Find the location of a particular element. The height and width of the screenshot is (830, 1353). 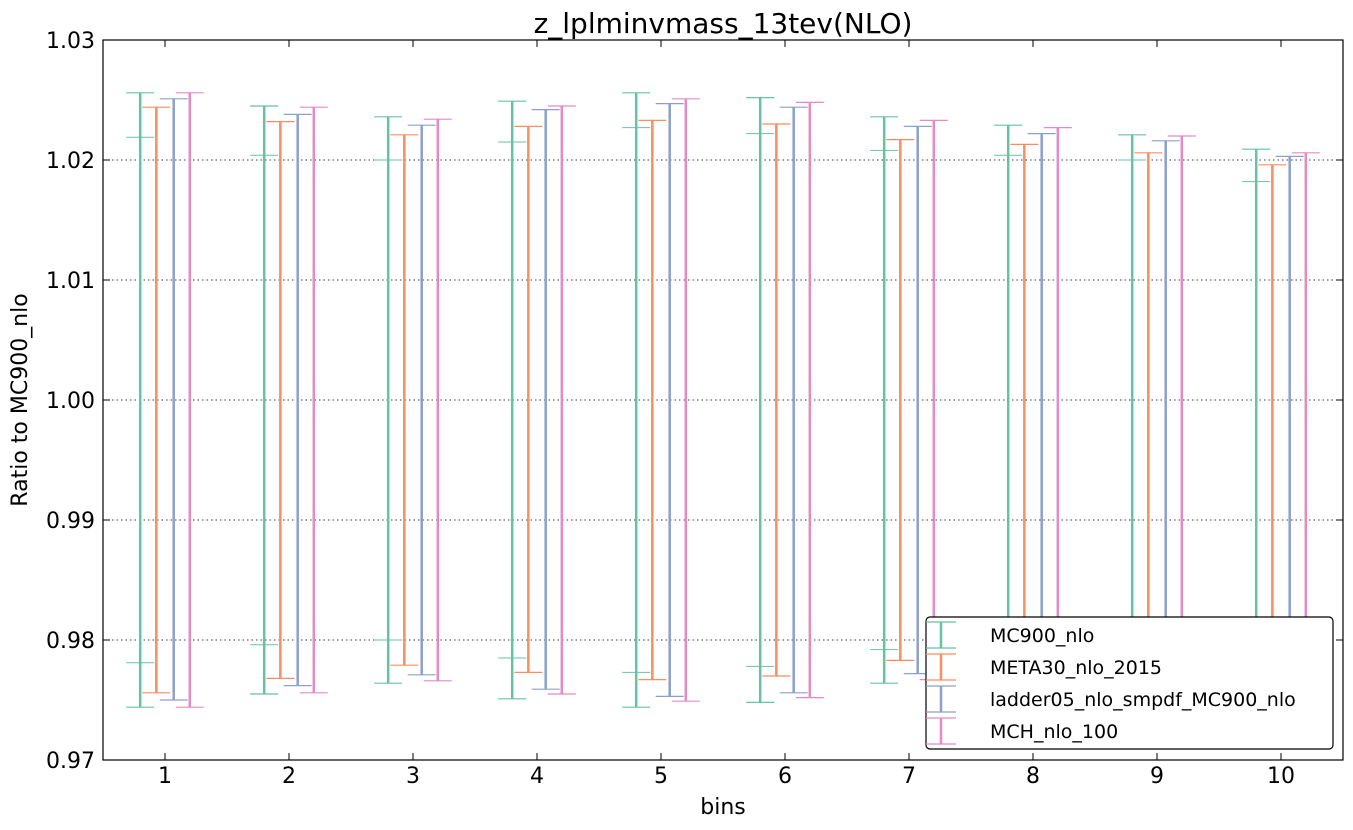

x-tick-label: 10 is located at coordinates (1281, 776).